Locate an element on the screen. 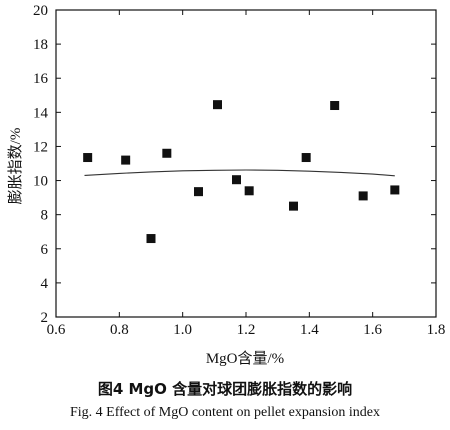 This screenshot has height=430, width=450. y-tick-label: 2 is located at coordinates (45, 318).